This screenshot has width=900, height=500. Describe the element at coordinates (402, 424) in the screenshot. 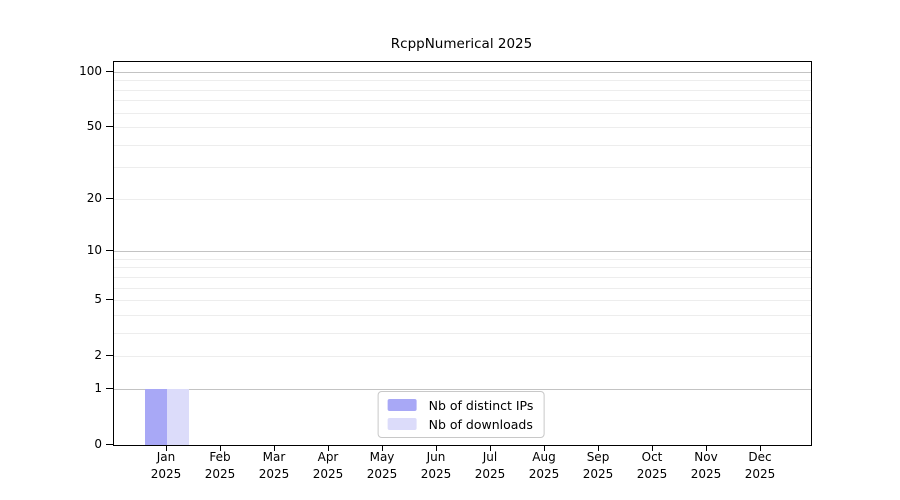

I see `legend-swatch-downloads` at that location.